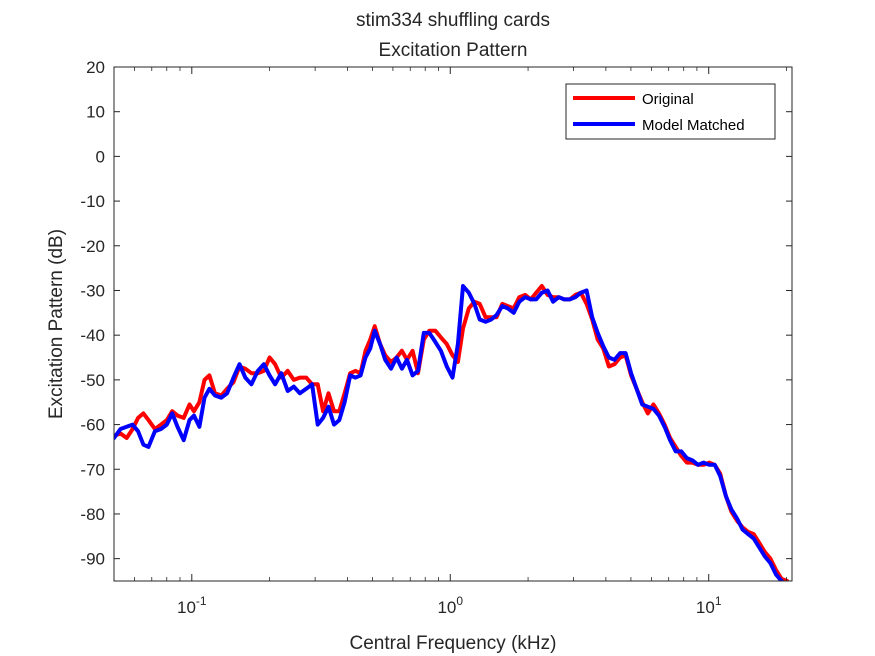 This screenshot has width=875, height=656. Describe the element at coordinates (709, 605) in the screenshot. I see `x-tick-label: 10¹` at that location.